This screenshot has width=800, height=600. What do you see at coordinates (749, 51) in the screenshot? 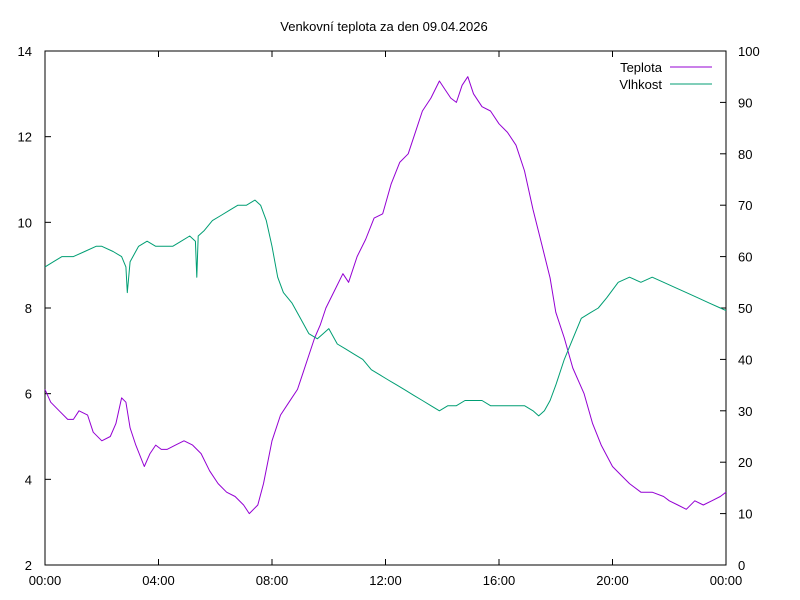
I see `y-right-tick-label: 100` at bounding box center [749, 51].